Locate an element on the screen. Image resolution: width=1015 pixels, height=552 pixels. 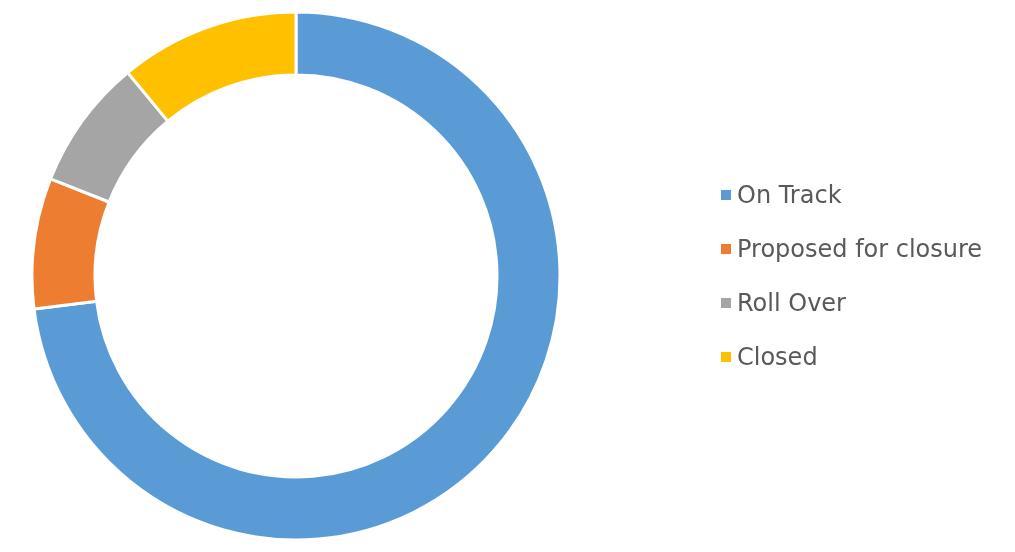
legend-label: On Track is located at coordinates (789, 195).